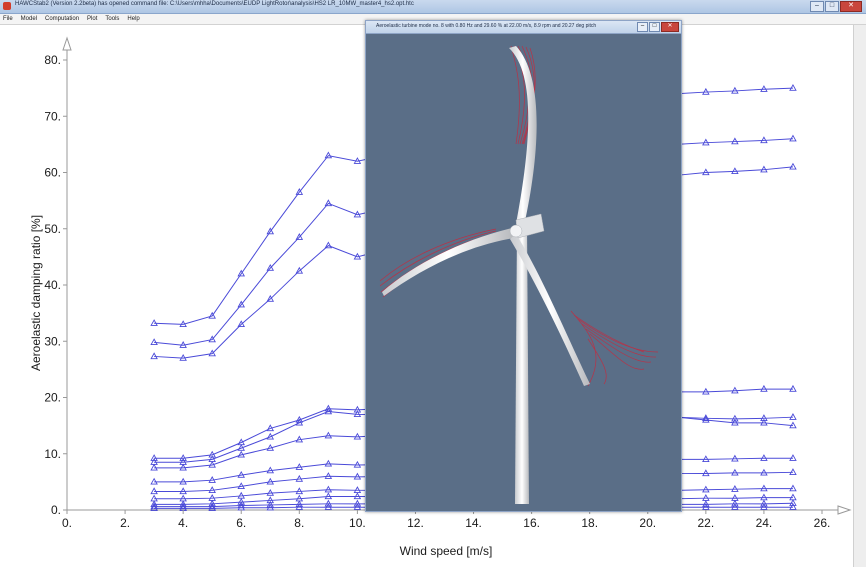  I want to click on vertical-scrollbar, so click(859, 296).